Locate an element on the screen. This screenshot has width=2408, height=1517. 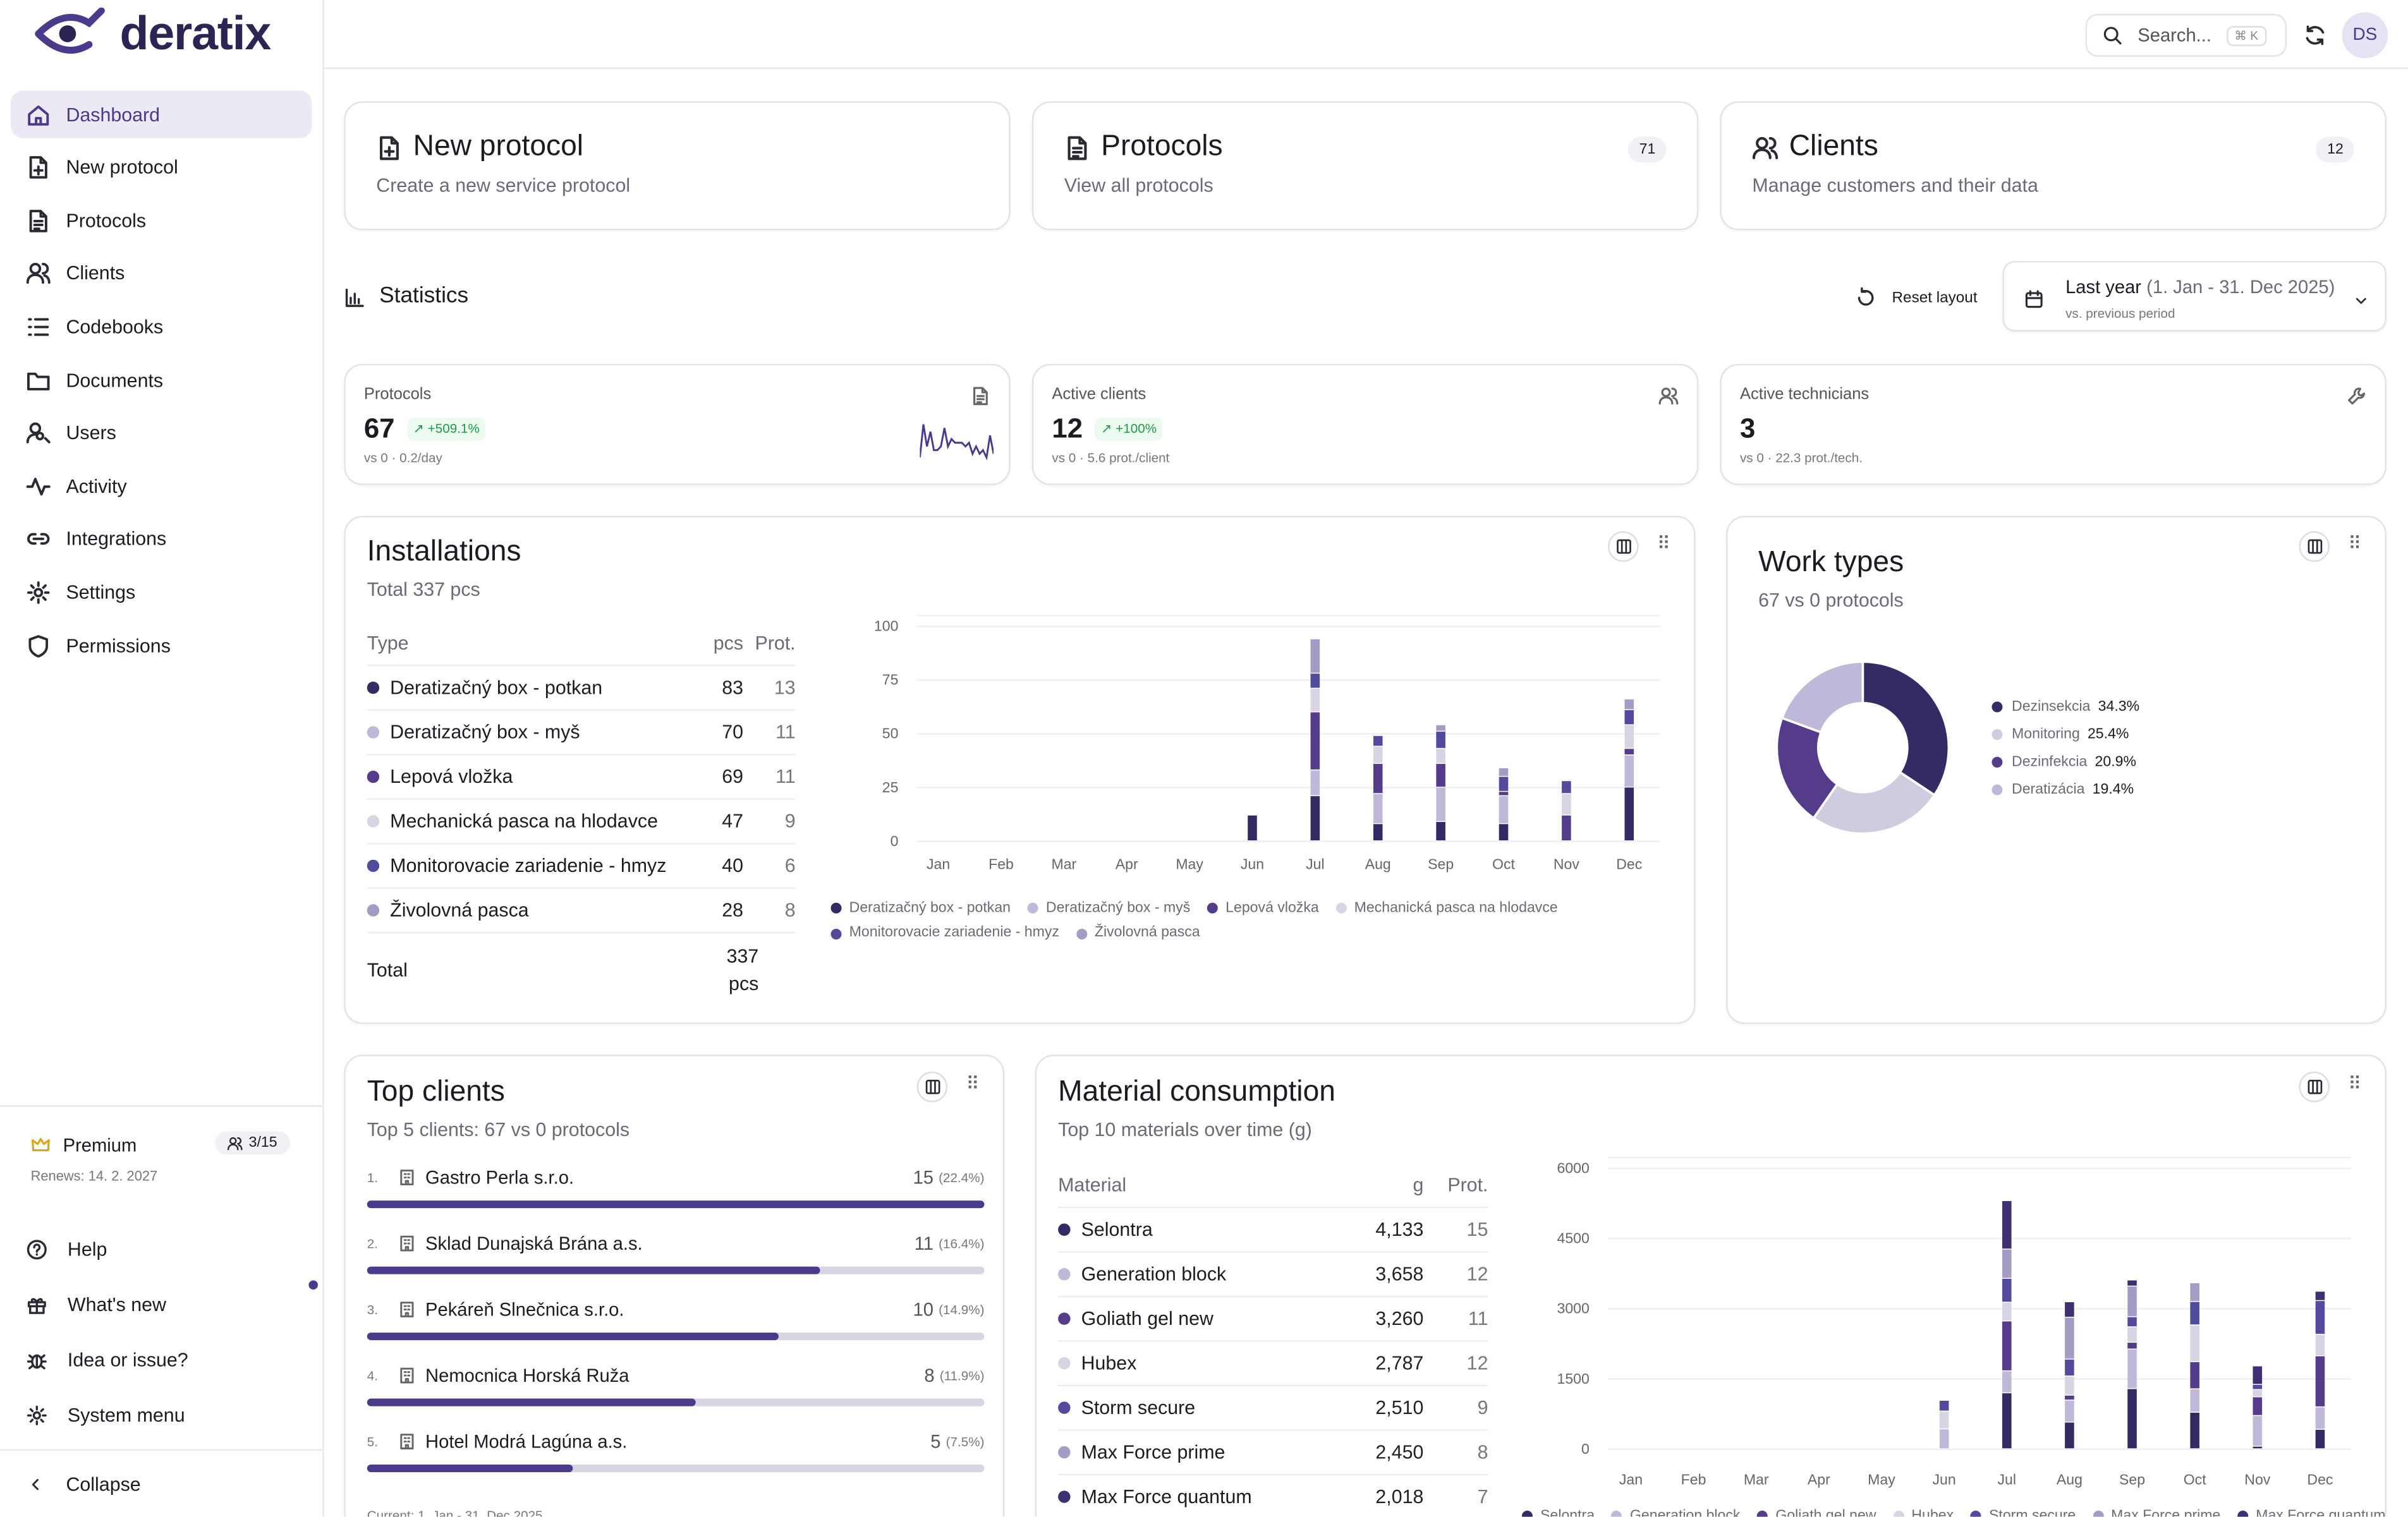
legend-item: Goliath gel new is located at coordinates (1817, 1512).